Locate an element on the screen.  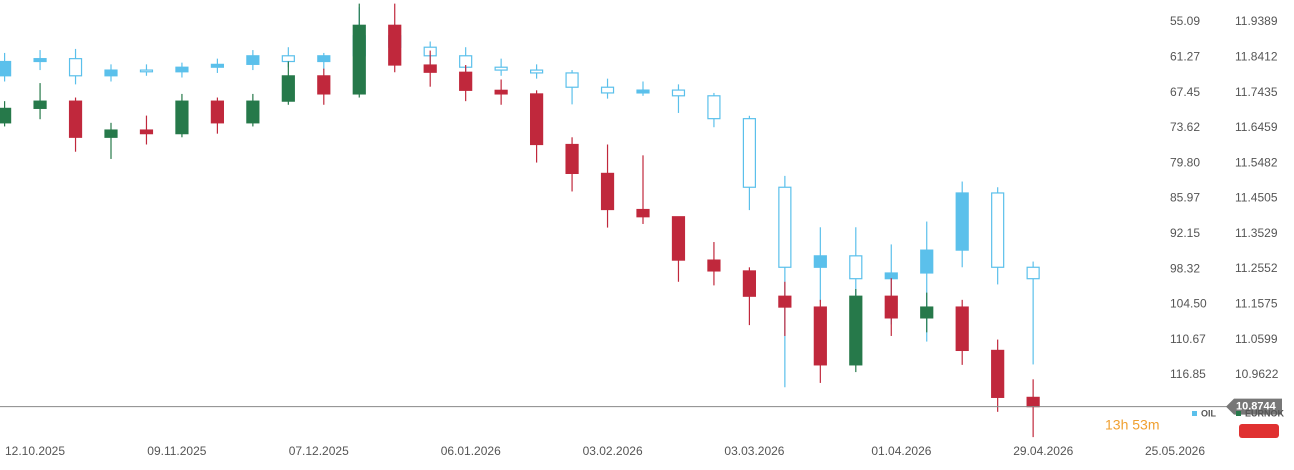
eurnok-tick-label: 11.7435 is located at coordinates (1256, 92).